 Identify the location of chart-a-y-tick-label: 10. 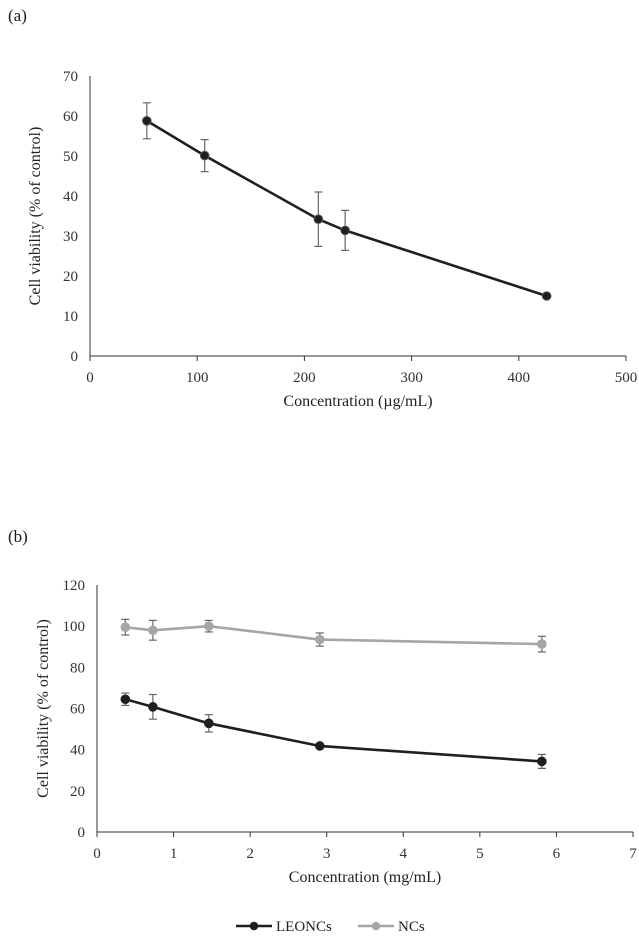
(70, 317).